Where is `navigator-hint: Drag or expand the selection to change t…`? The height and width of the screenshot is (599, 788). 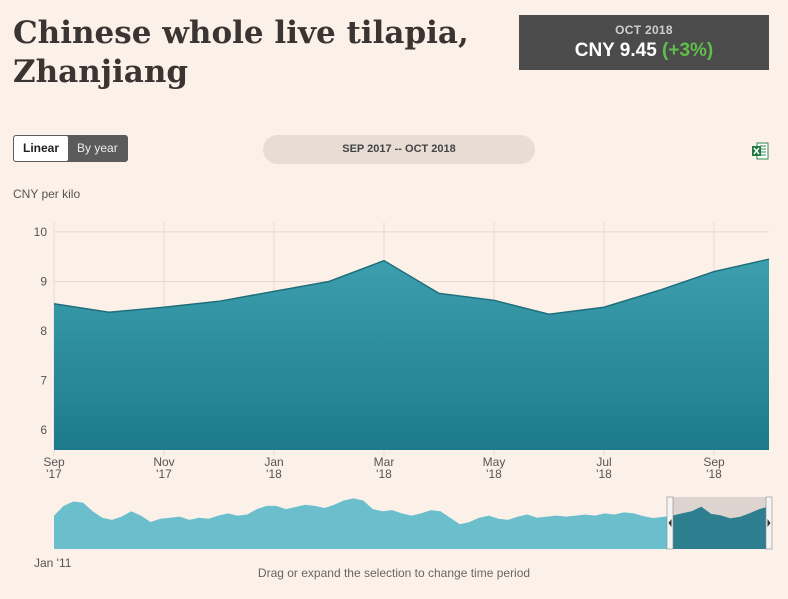
navigator-hint: Drag or expand the selection to change t… is located at coordinates (394, 573).